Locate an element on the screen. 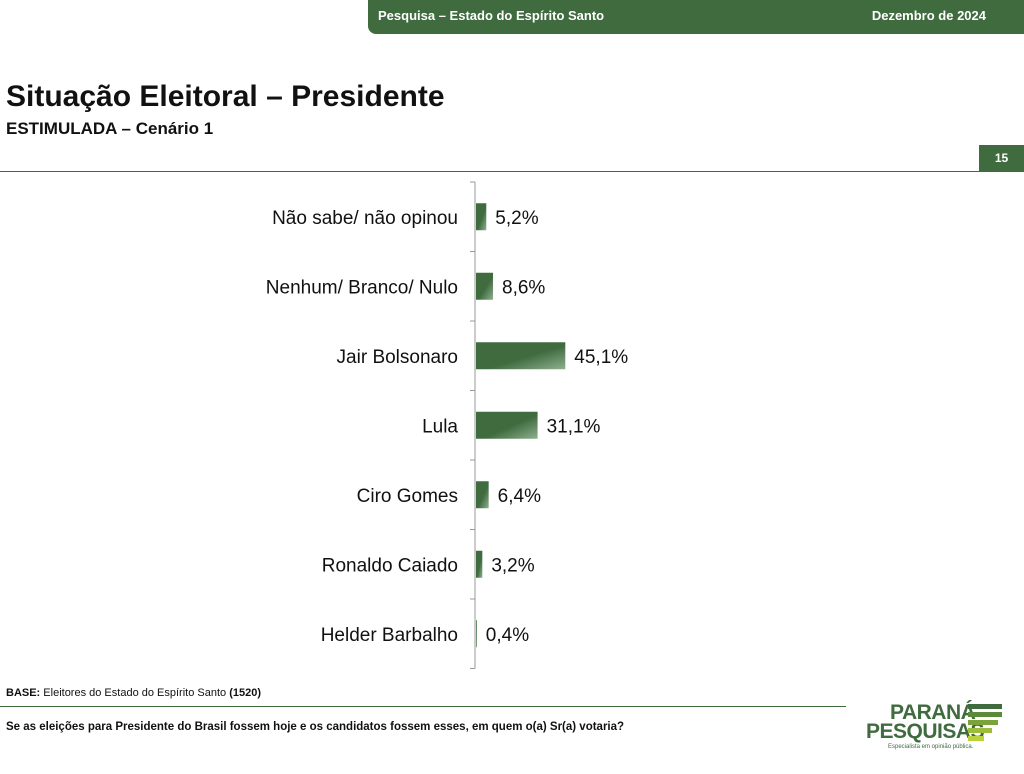  survey-title: Pesquisa – Estado do Espírito Santo is located at coordinates (491, 15).